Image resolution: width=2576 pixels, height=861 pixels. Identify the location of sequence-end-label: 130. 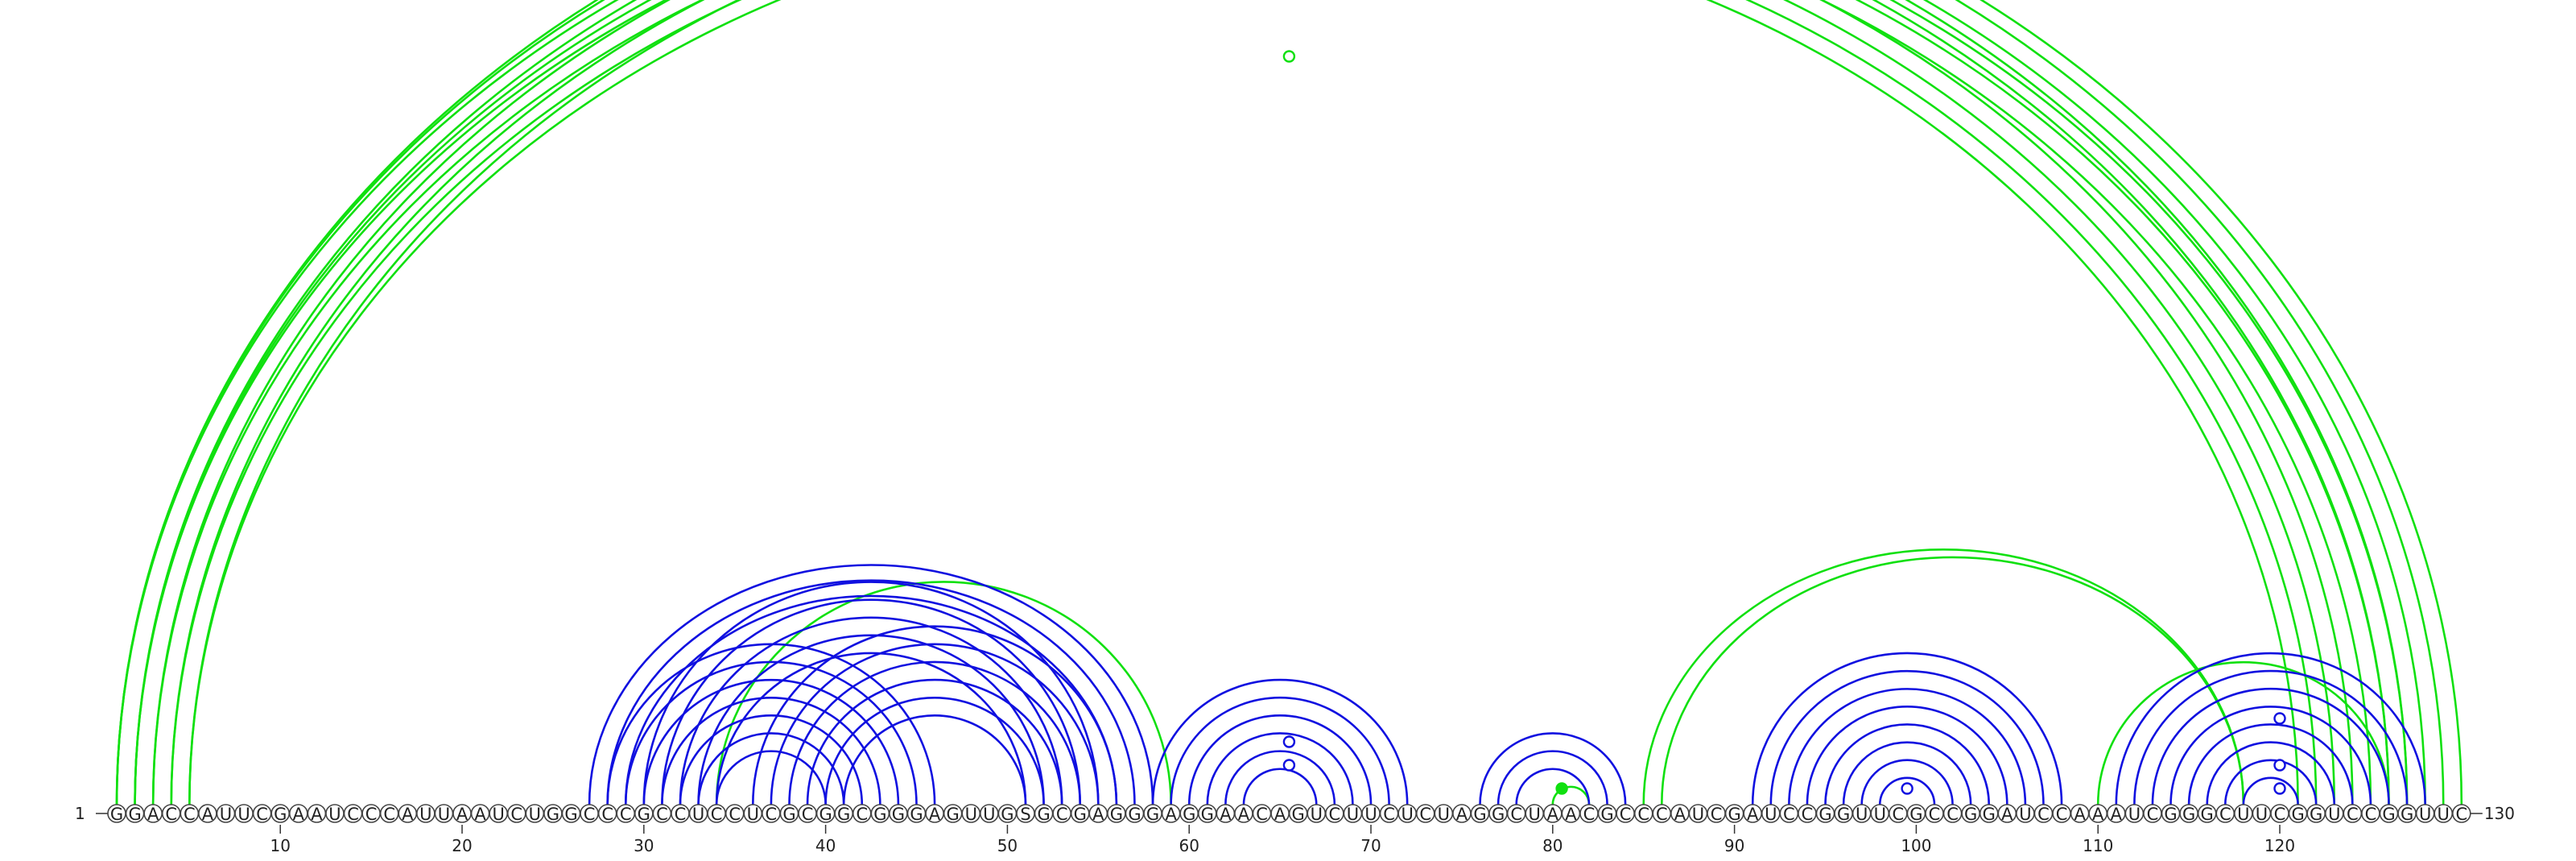
(2499, 813).